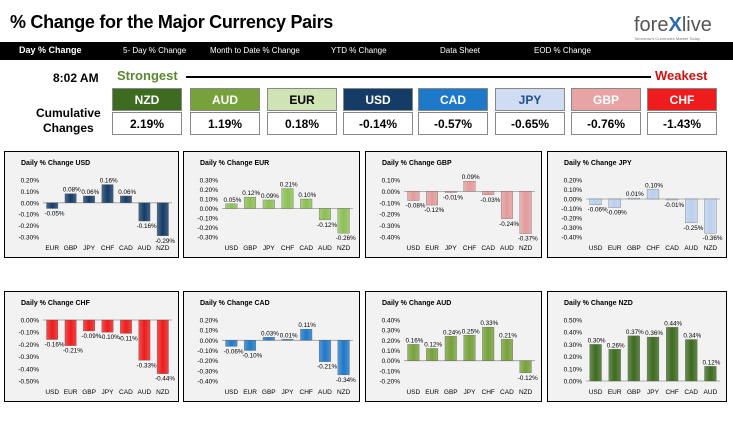 Image resolution: width=733 pixels, height=435 pixels. Describe the element at coordinates (147, 226) in the screenshot. I see `data-label: -0.16%` at that location.